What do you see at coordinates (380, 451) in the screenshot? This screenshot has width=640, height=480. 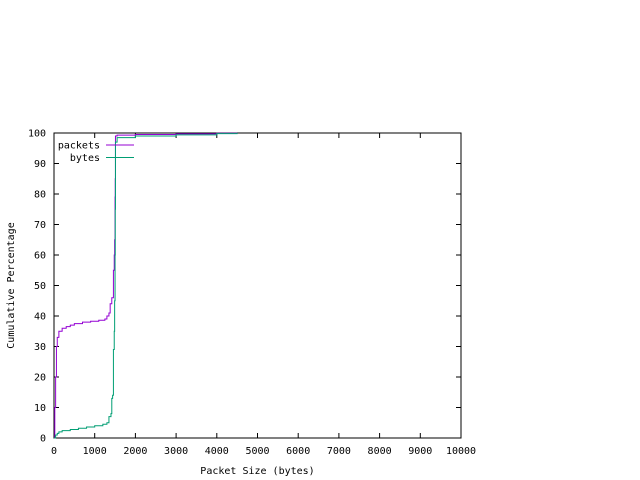 I see `x-tick-label: 8000` at bounding box center [380, 451].